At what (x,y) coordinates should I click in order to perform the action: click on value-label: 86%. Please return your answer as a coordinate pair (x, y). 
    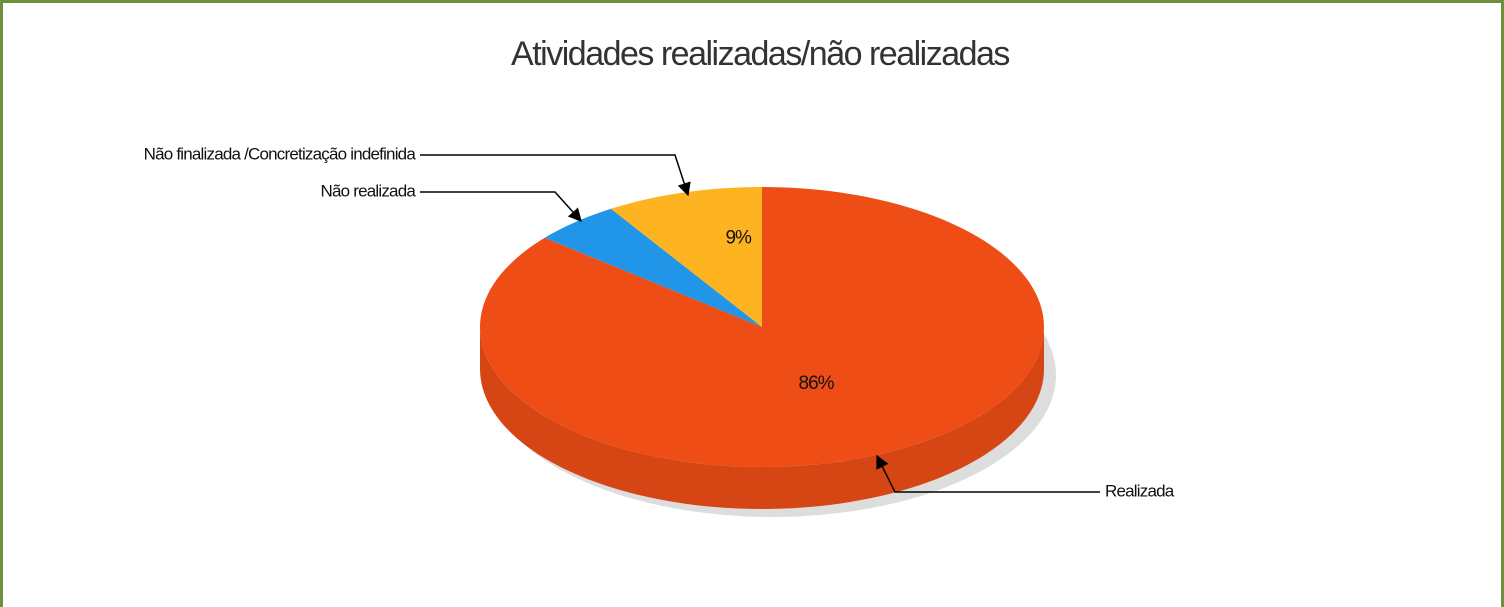
    Looking at the image, I should click on (817, 383).